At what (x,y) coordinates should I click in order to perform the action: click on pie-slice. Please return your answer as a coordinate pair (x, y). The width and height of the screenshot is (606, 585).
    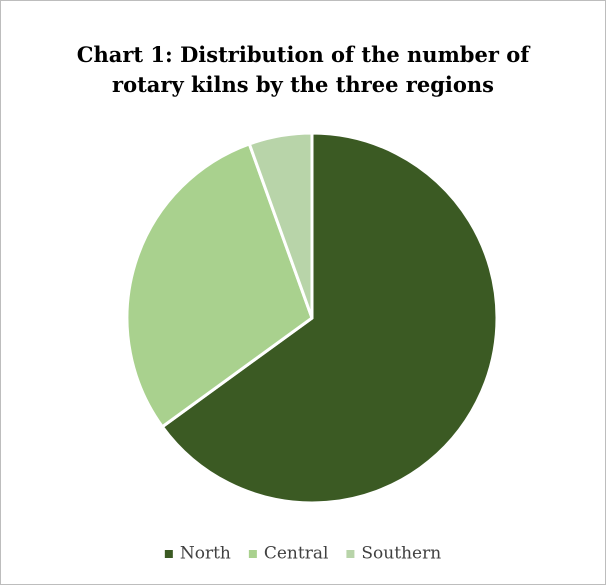
    Looking at the image, I should click on (280, 225).